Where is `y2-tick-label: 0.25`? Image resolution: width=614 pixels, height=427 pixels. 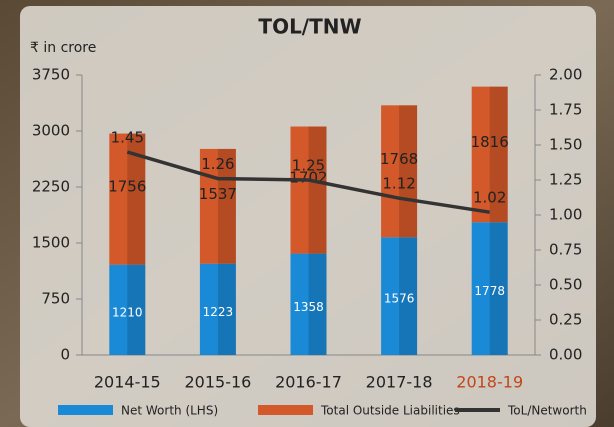 y2-tick-label: 0.25 is located at coordinates (565, 320).